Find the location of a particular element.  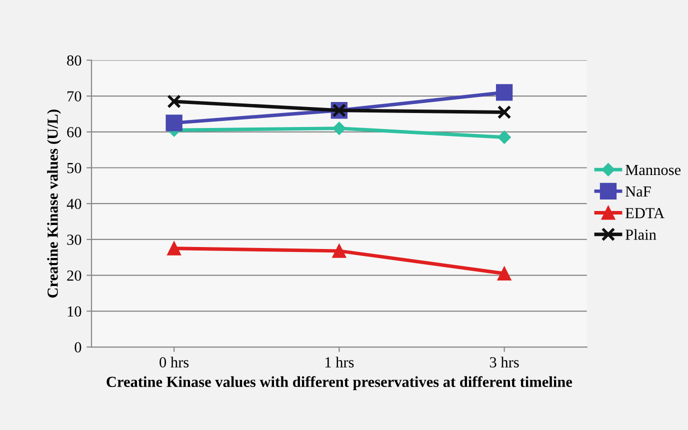

legend-label: EDTA is located at coordinates (645, 213).